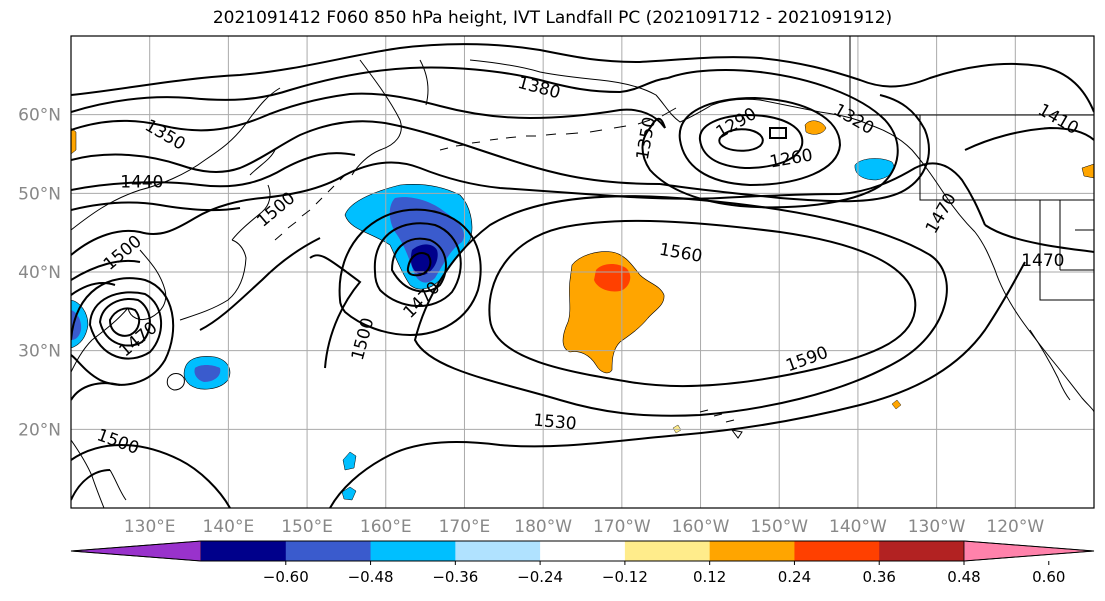  I want to click on china-coastline, so click(100, 340).